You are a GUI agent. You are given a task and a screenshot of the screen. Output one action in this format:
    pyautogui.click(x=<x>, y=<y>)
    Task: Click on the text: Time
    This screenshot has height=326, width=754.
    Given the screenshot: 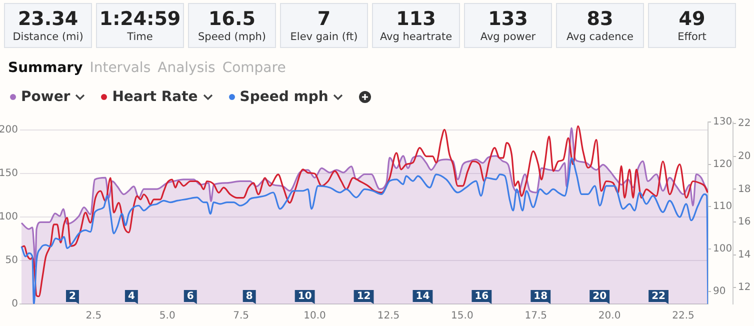 What is the action you would take?
    pyautogui.click(x=140, y=37)
    